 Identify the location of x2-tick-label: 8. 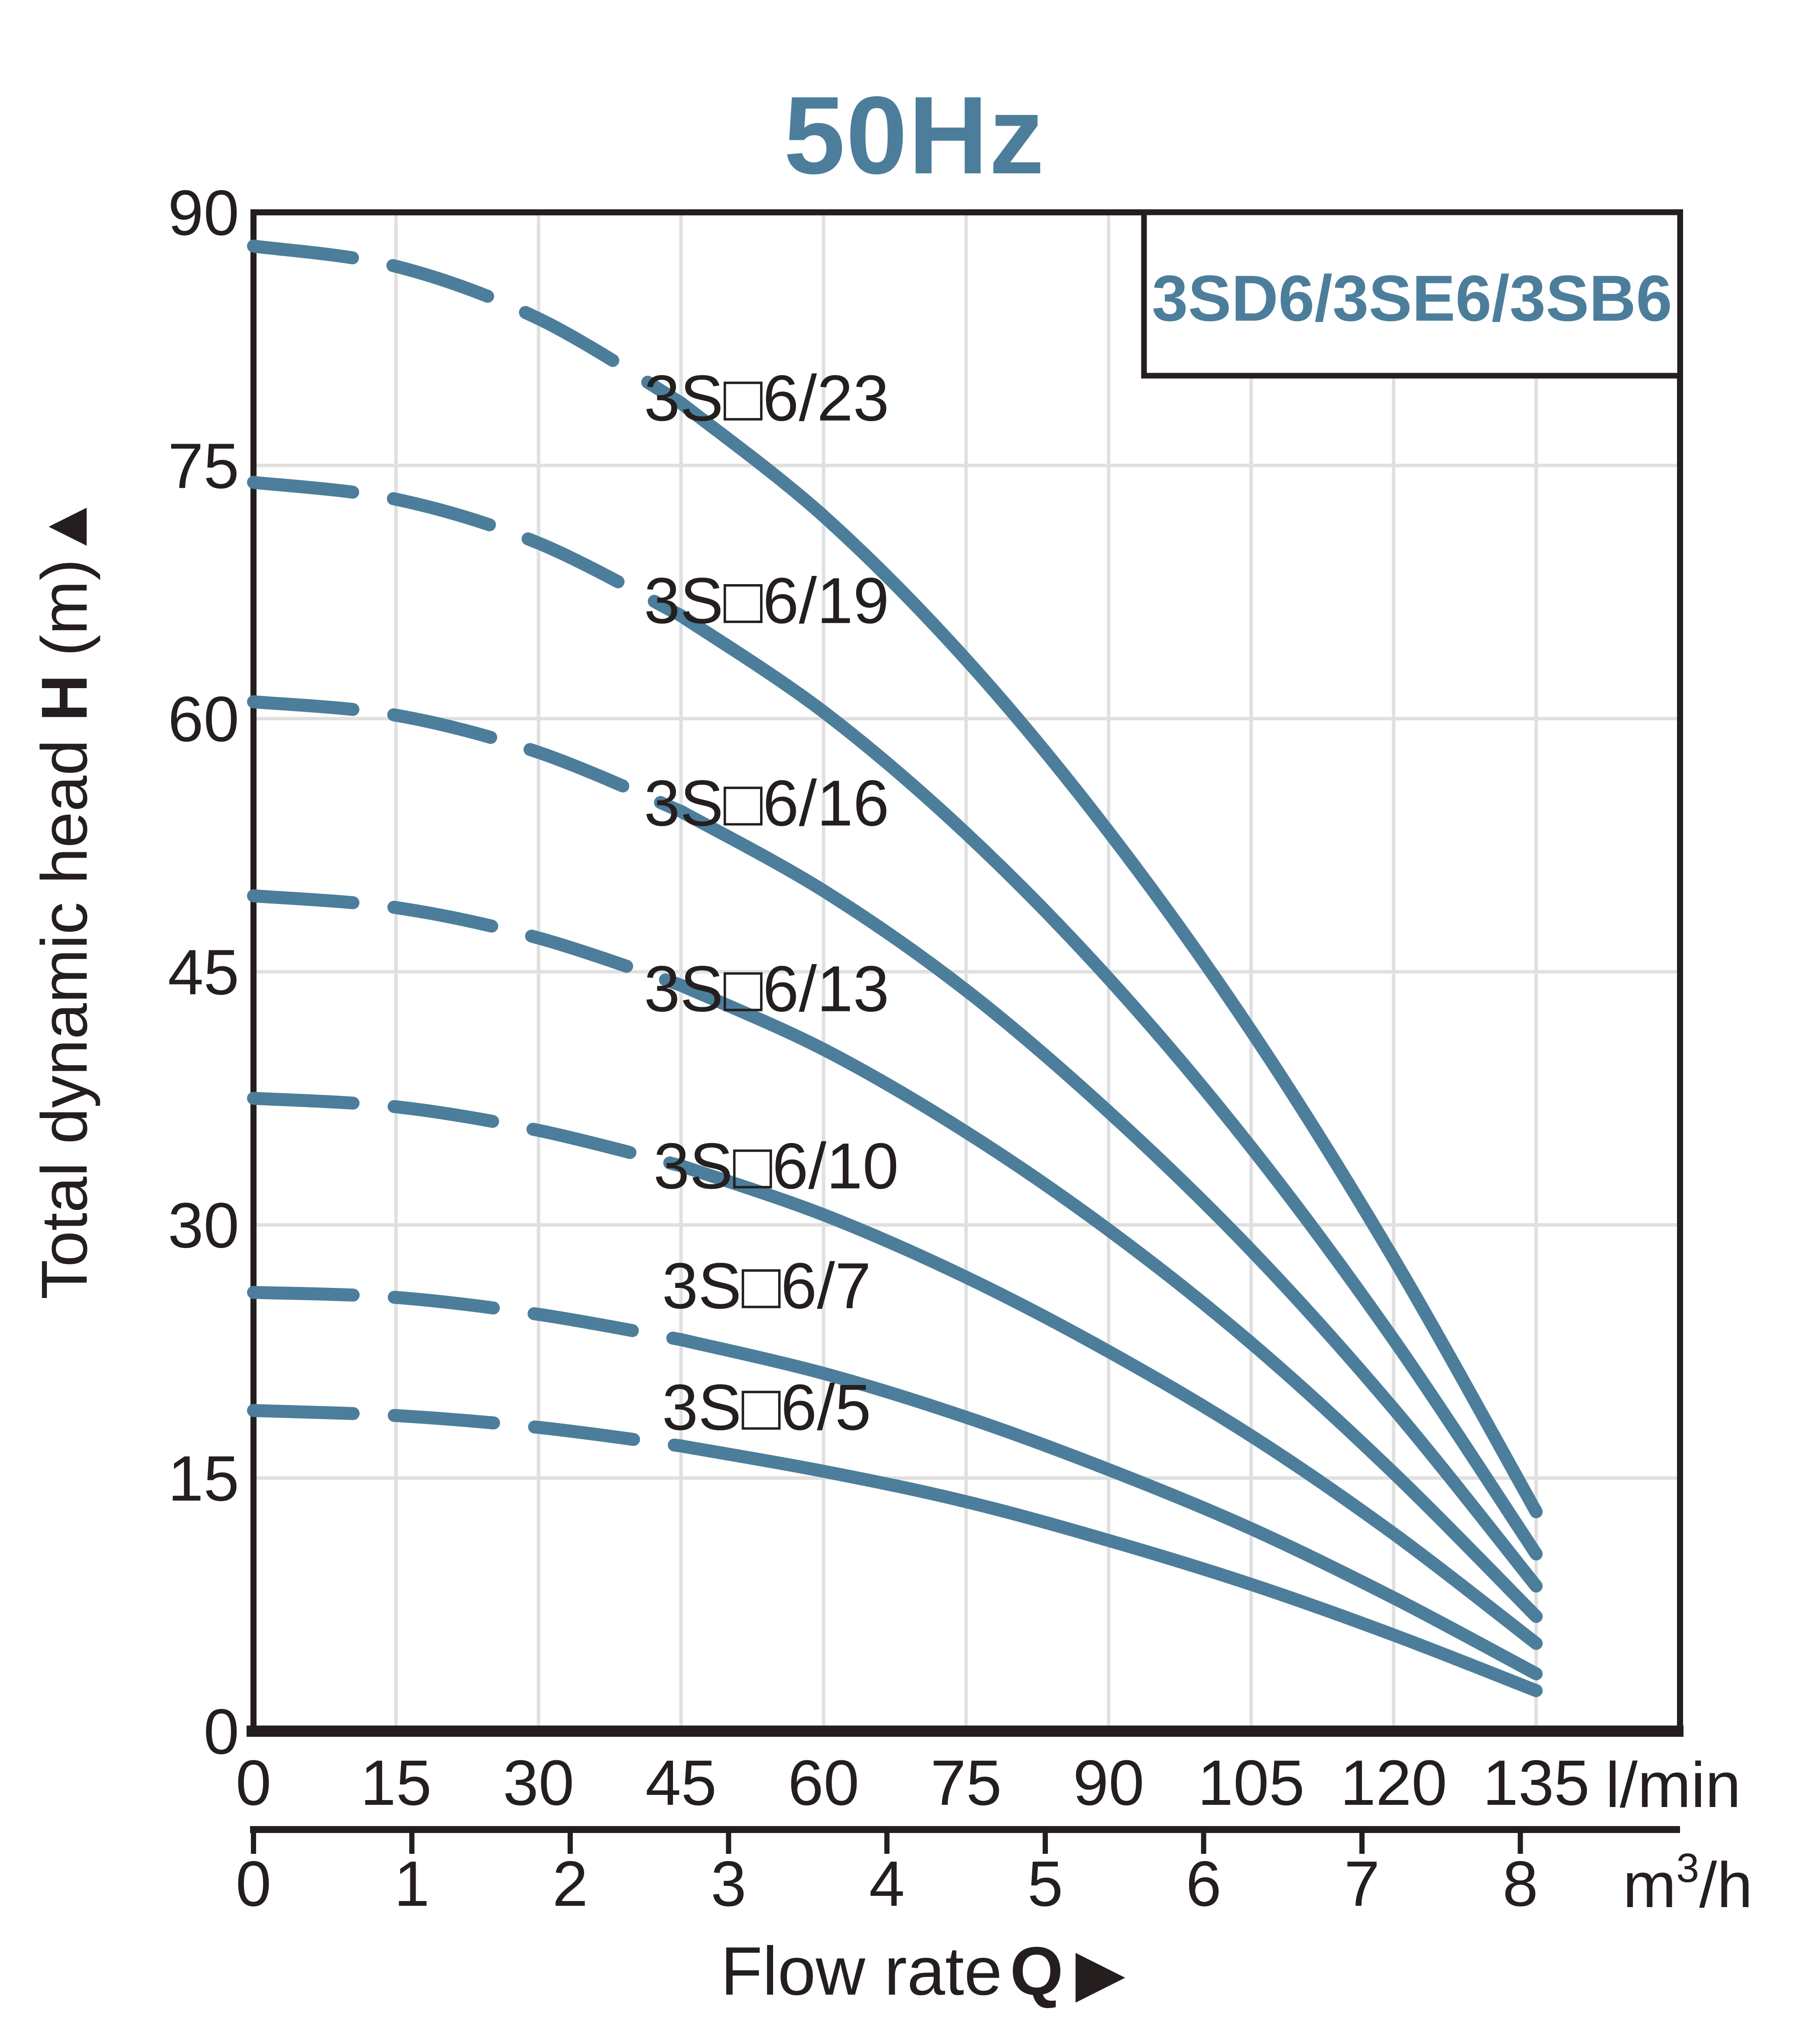
(1520, 1884).